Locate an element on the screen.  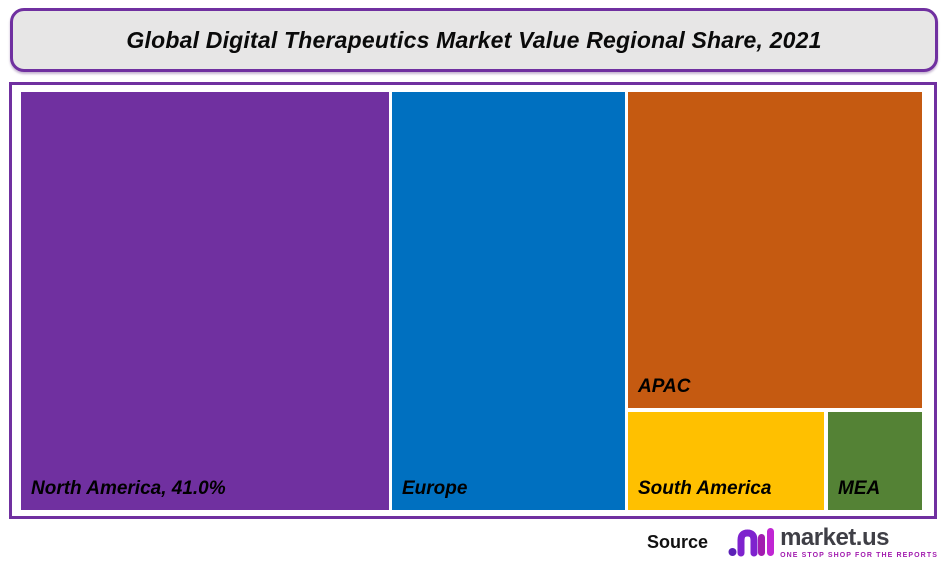
tile-label-north-america: North America, 41.0% is located at coordinates (128, 488).